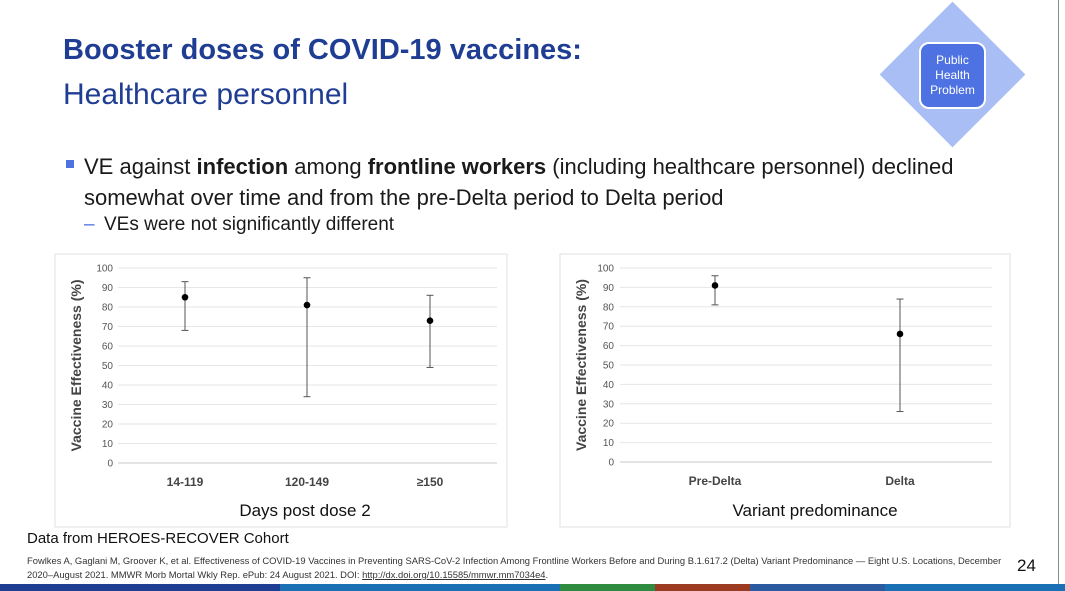  What do you see at coordinates (322, 50) in the screenshot?
I see `slide-title: Booster doses of COVID-19 vaccines:` at bounding box center [322, 50].